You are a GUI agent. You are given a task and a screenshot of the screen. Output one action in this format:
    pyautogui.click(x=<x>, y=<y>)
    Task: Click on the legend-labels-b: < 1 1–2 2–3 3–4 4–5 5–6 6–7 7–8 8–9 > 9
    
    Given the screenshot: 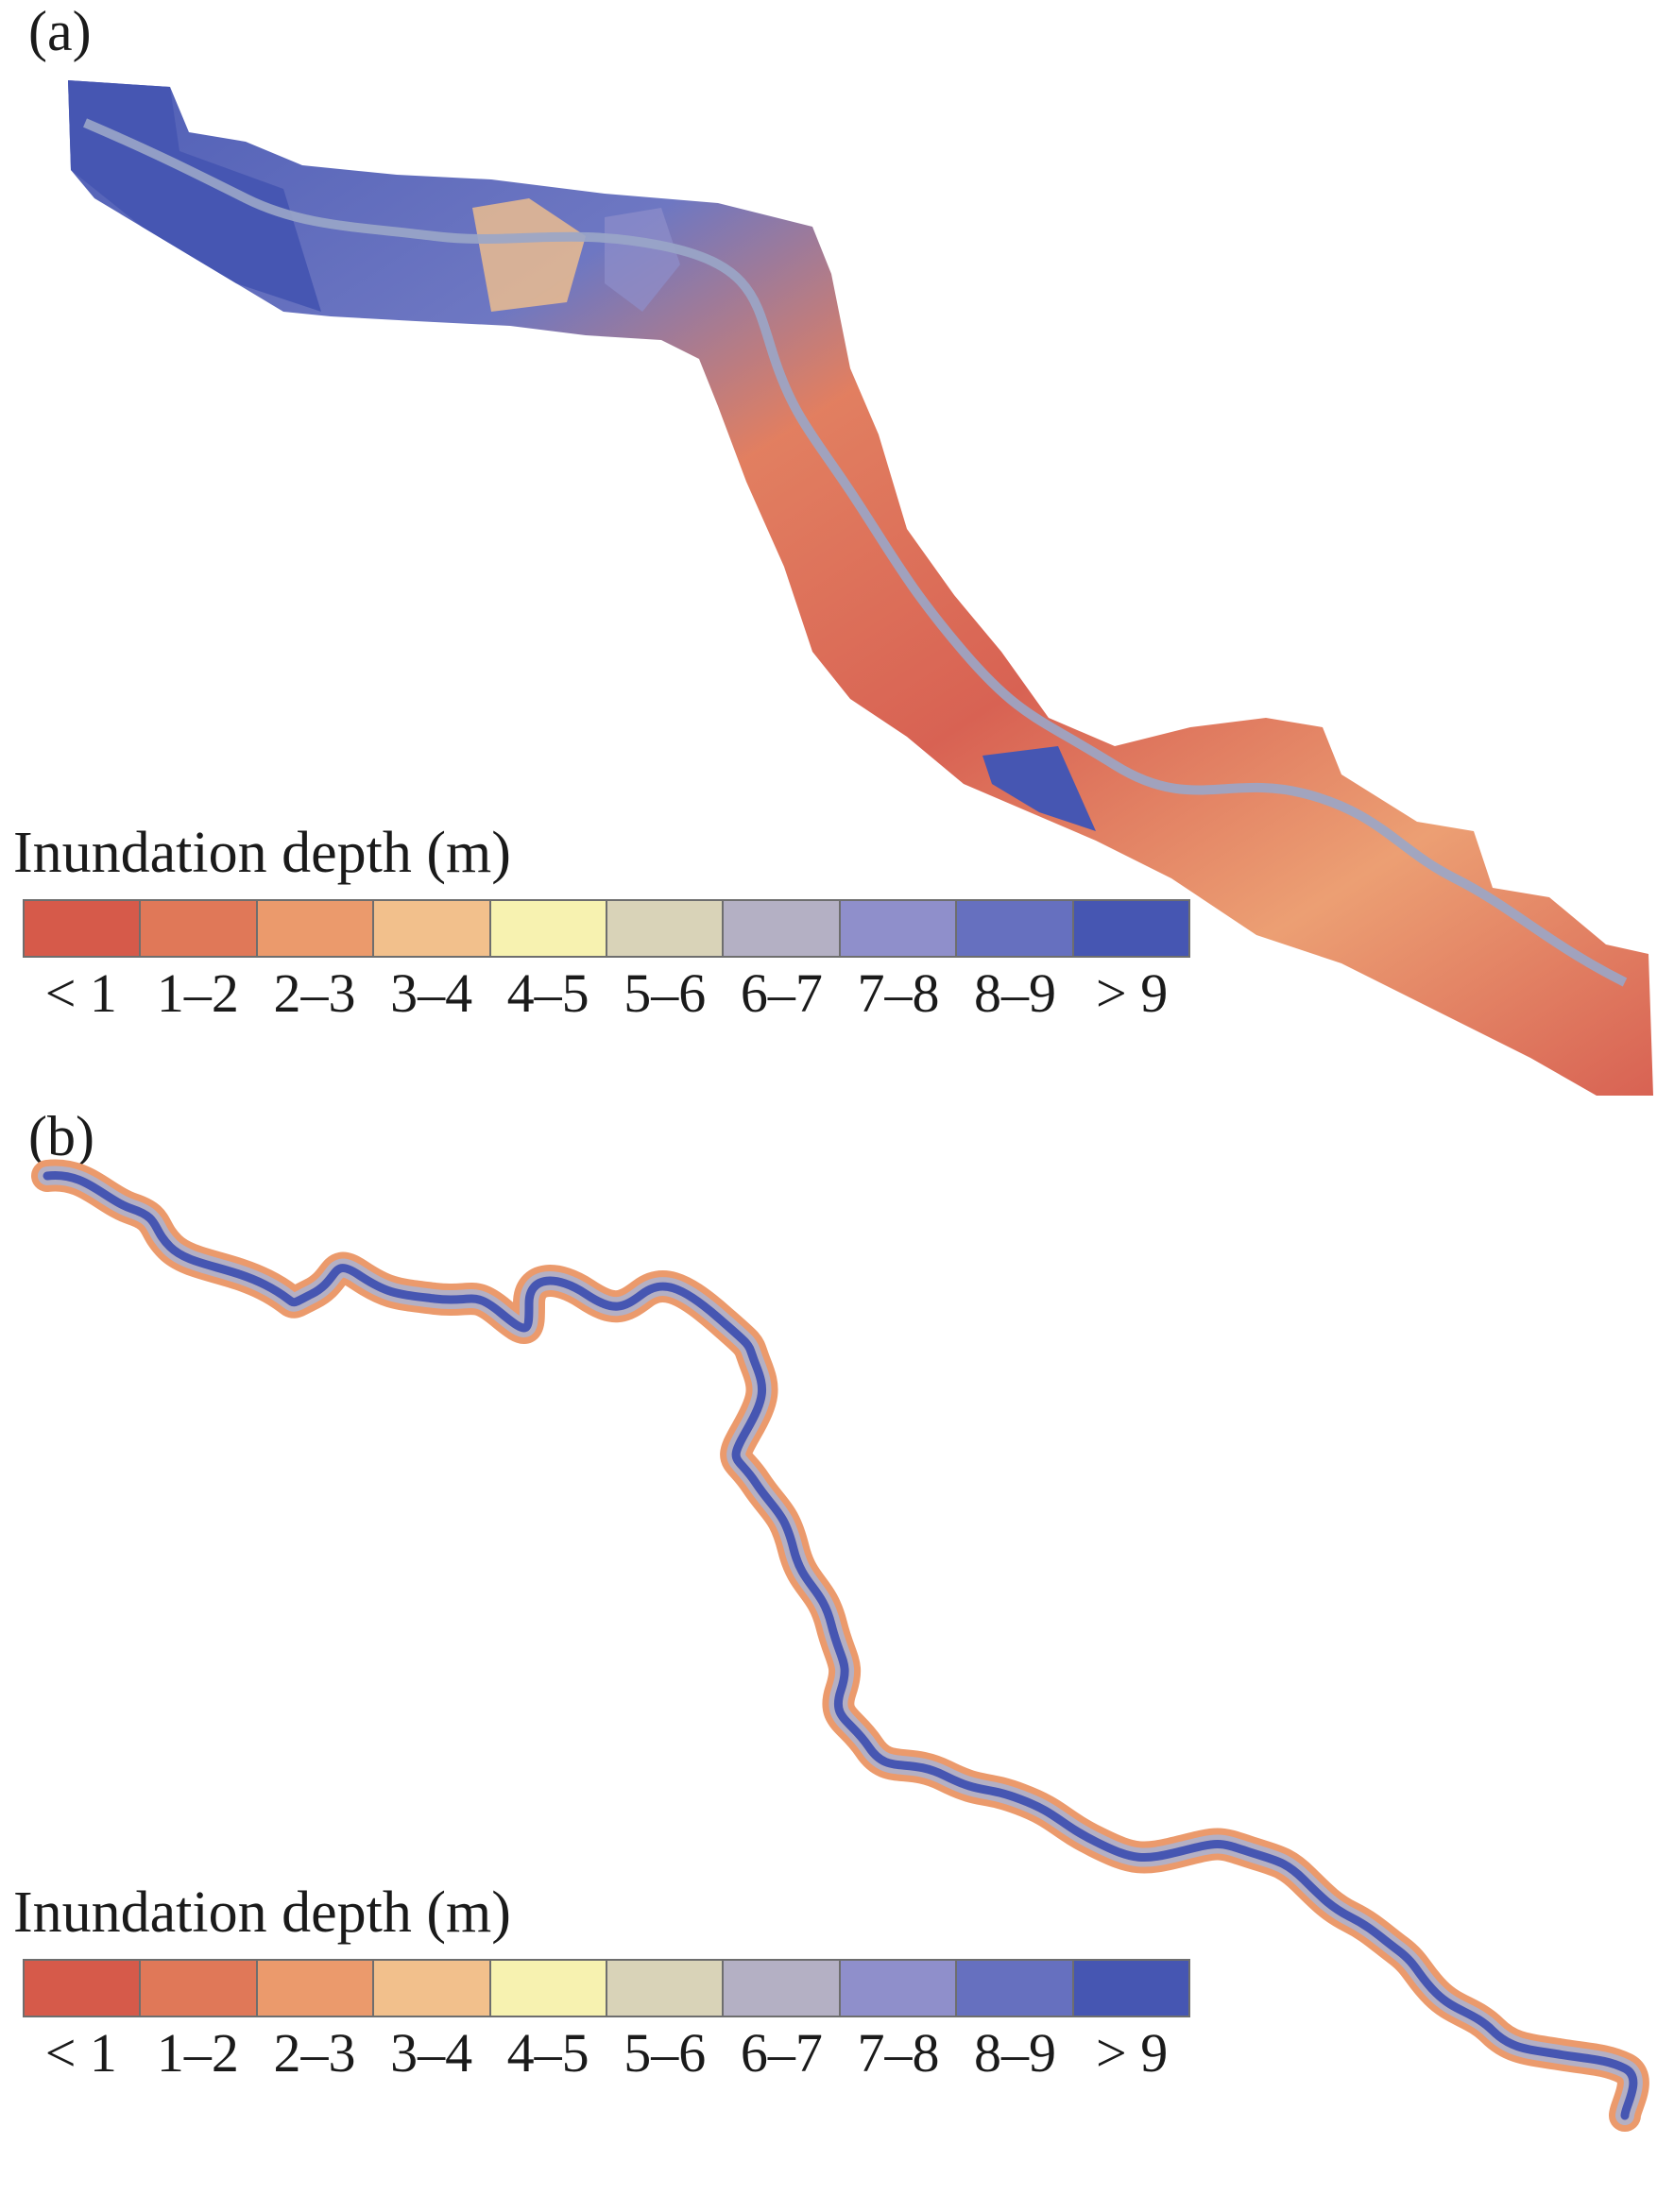 What is the action you would take?
    pyautogui.click(x=606, y=2053)
    